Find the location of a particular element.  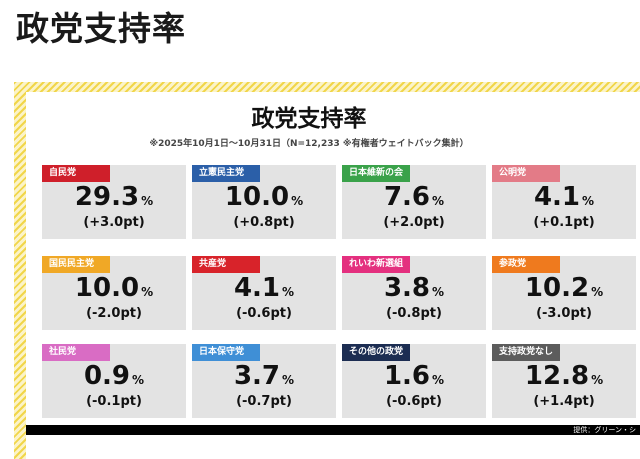

party-name-tag: 日本維新の会 is located at coordinates (376, 173).